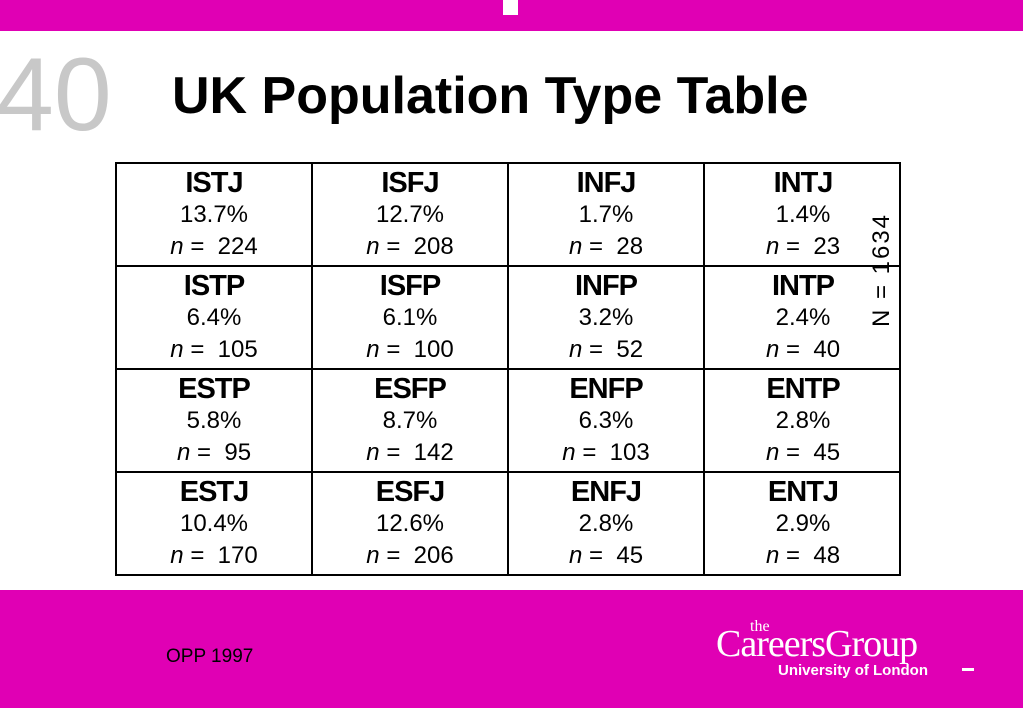 The height and width of the screenshot is (708, 1023). I want to click on type-count: n = 52, so click(606, 350).